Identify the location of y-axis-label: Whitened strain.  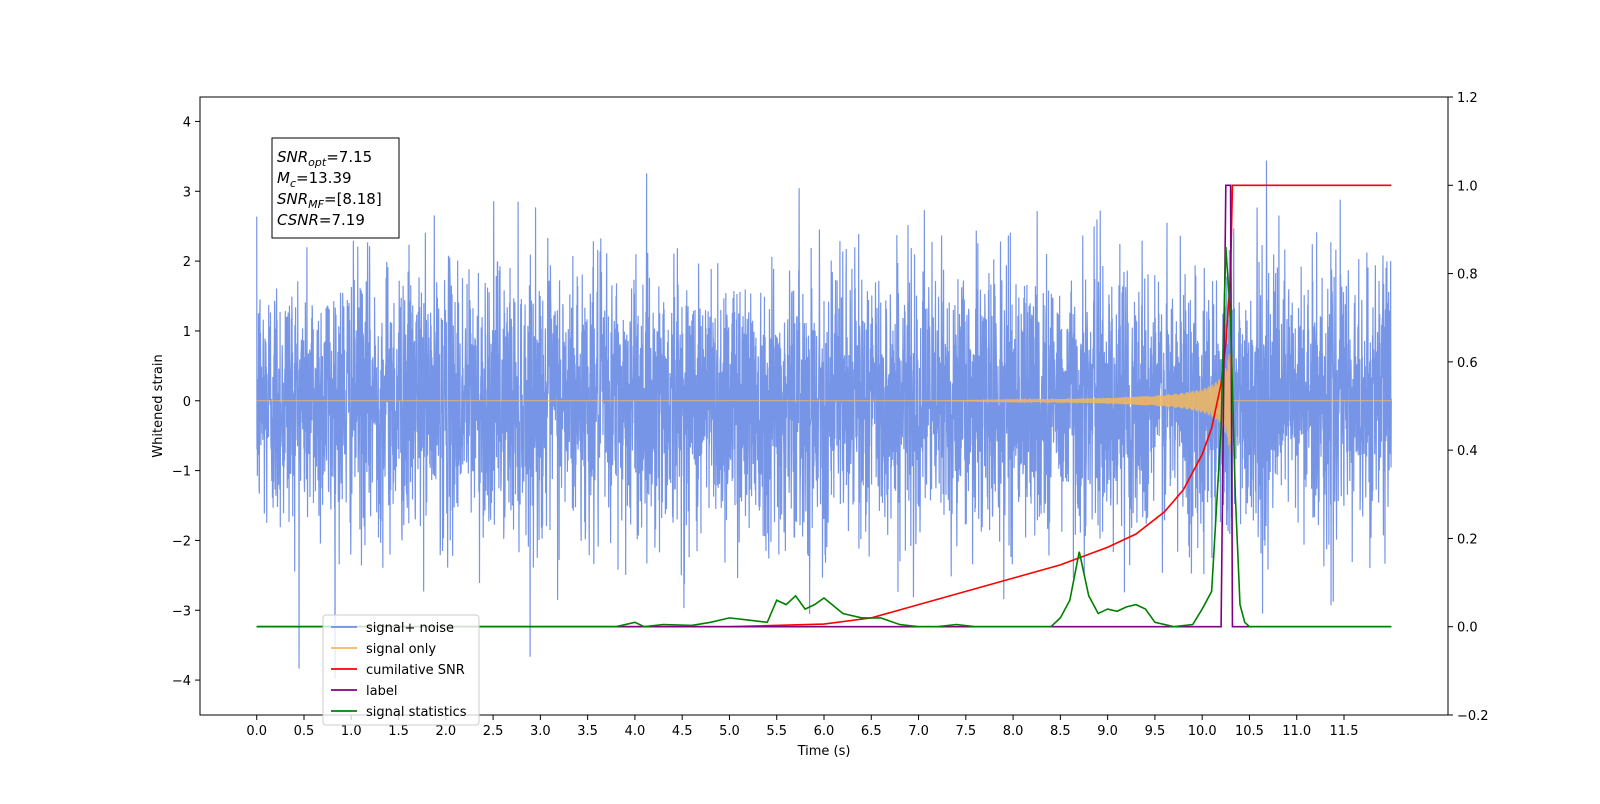
(158, 405).